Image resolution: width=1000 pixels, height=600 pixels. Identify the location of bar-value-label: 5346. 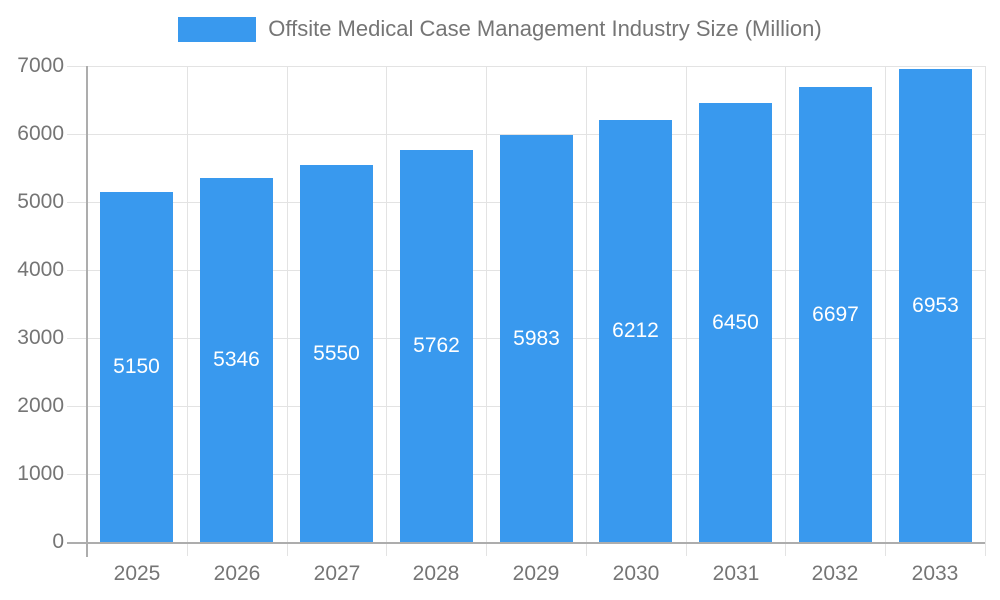
(236, 359).